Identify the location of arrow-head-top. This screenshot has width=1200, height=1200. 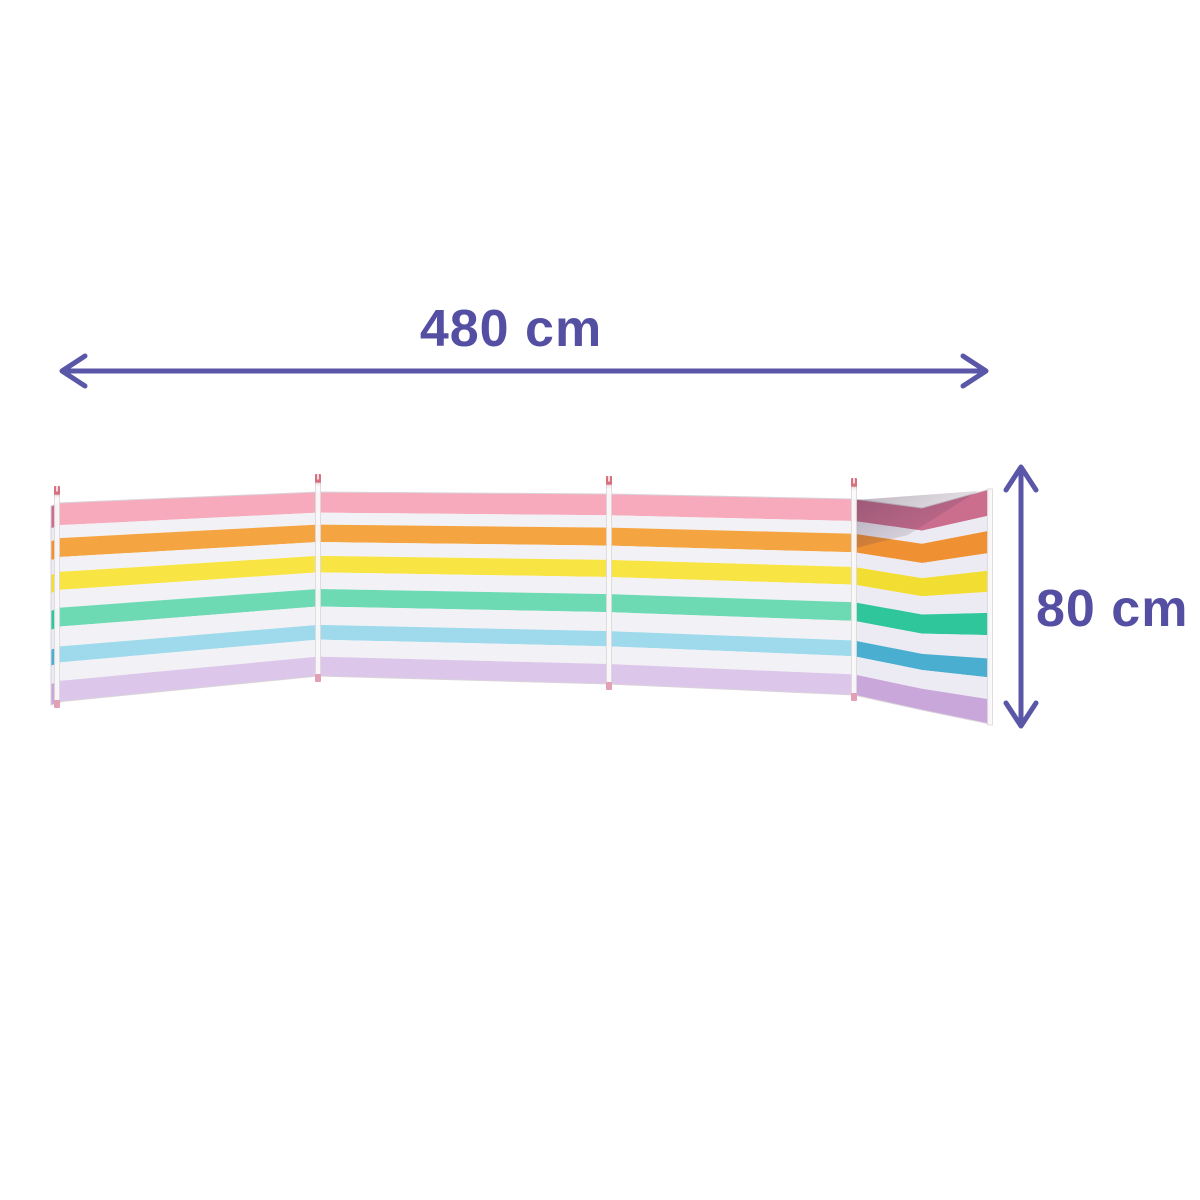
(1021, 478).